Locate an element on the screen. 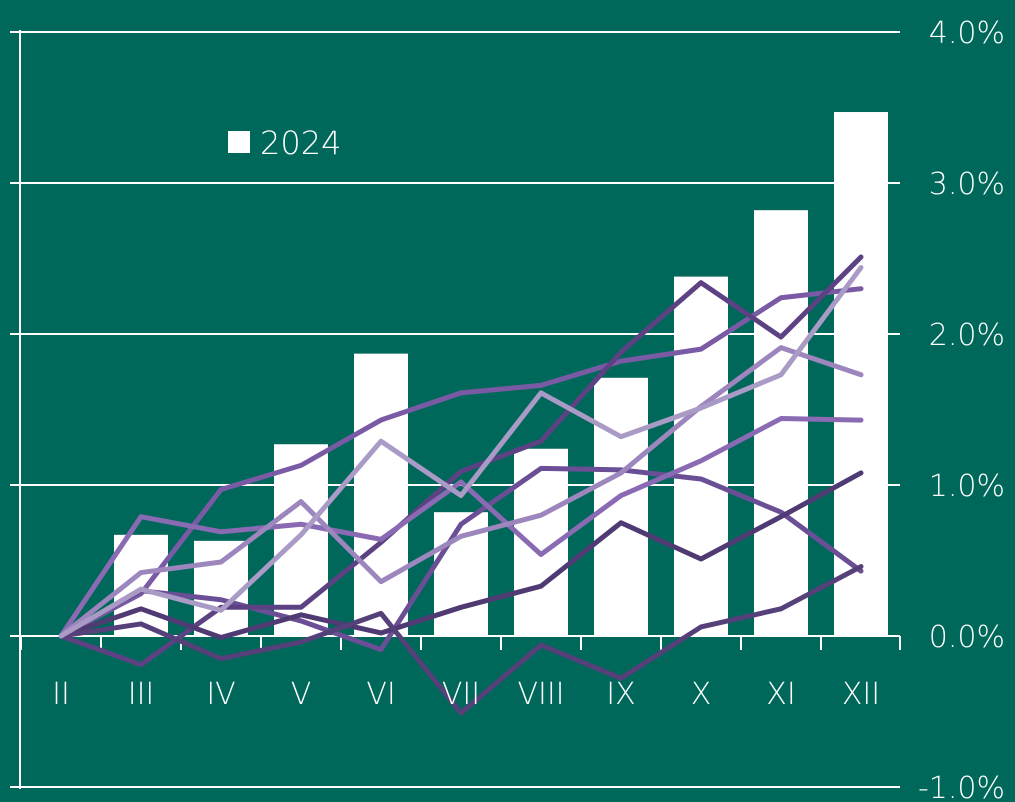 Image resolution: width=1015 pixels, height=802 pixels. legend: 2024 is located at coordinates (284, 143).